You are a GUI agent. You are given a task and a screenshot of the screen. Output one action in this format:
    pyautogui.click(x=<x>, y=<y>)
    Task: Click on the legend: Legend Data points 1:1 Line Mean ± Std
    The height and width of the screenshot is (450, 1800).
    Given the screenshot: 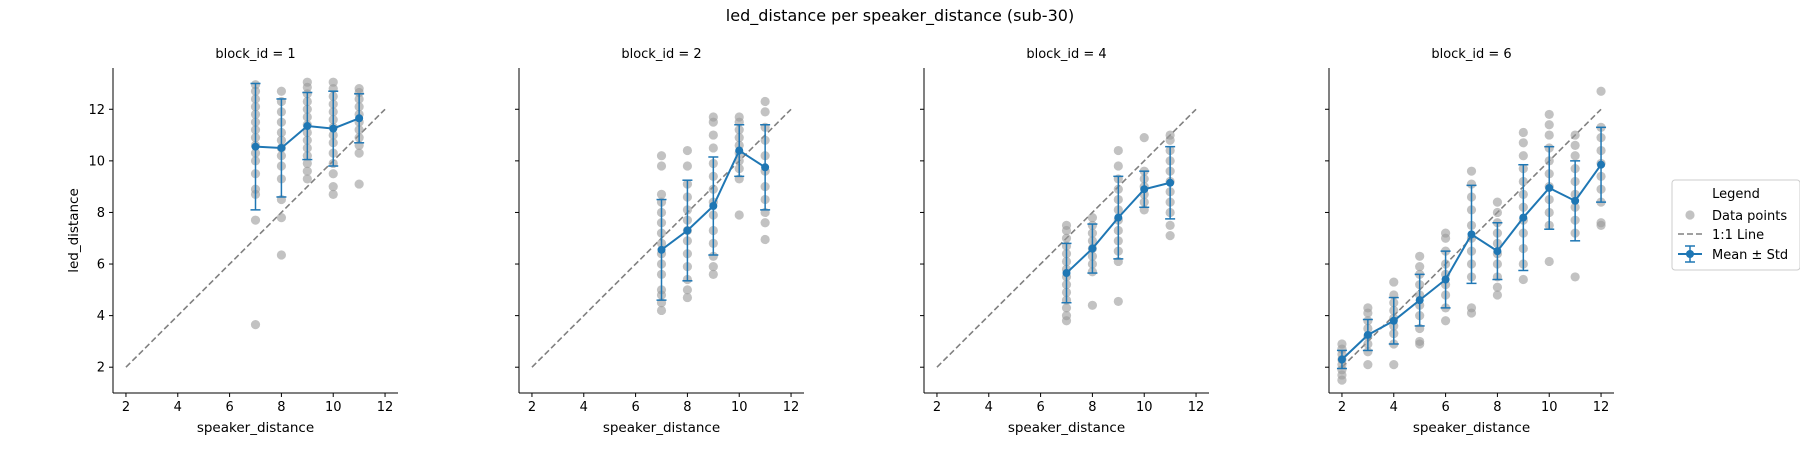 What is the action you would take?
    pyautogui.click(x=1735, y=225)
    